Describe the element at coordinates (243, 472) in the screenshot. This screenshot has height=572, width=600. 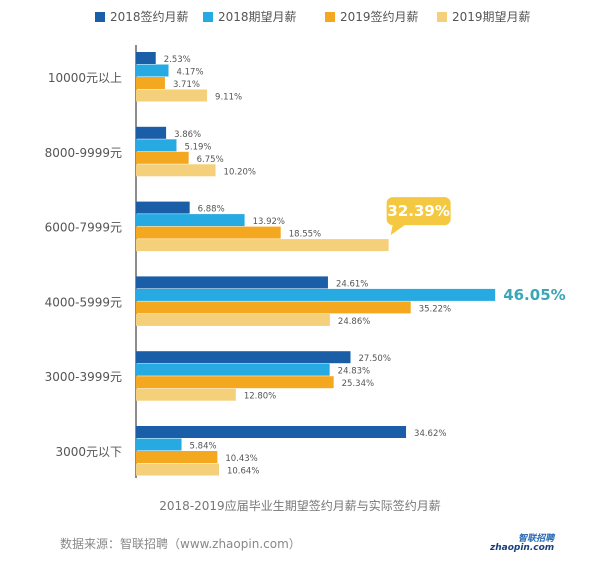
I see `data-label: 10.64%` at that location.